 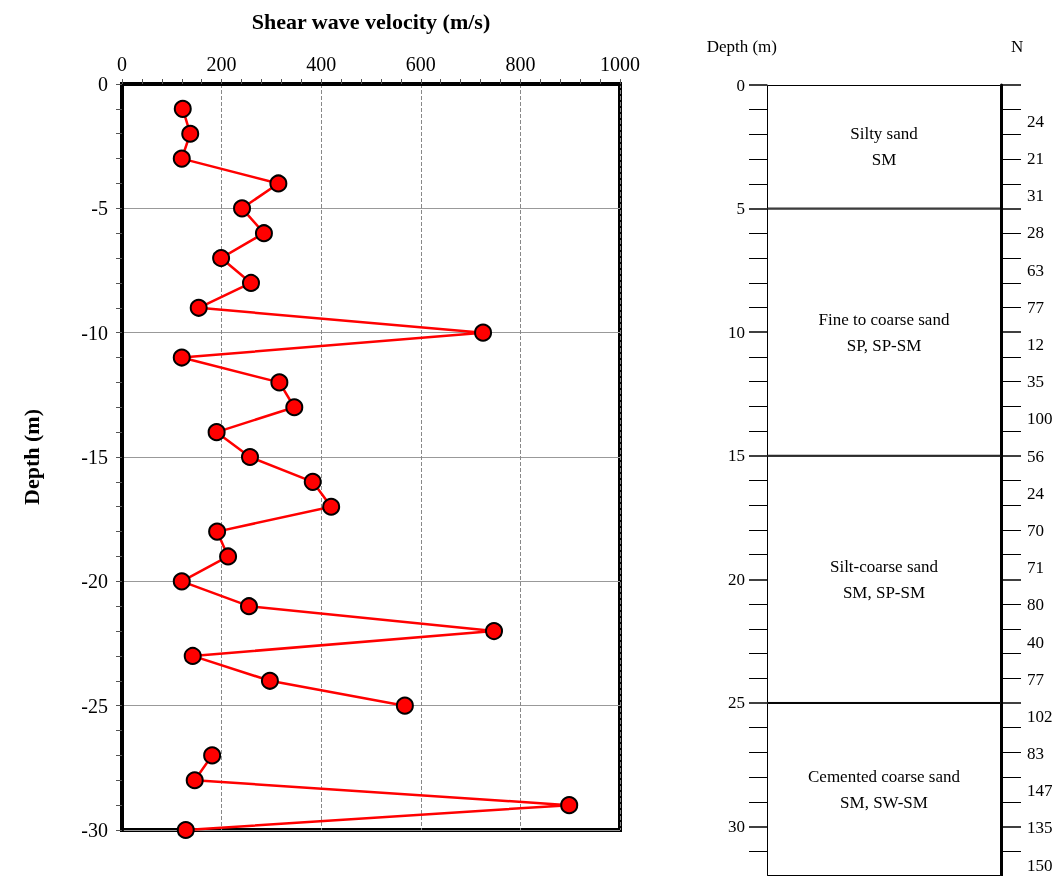 What do you see at coordinates (520, 64) in the screenshot?
I see `x-tick-label: 800` at bounding box center [520, 64].